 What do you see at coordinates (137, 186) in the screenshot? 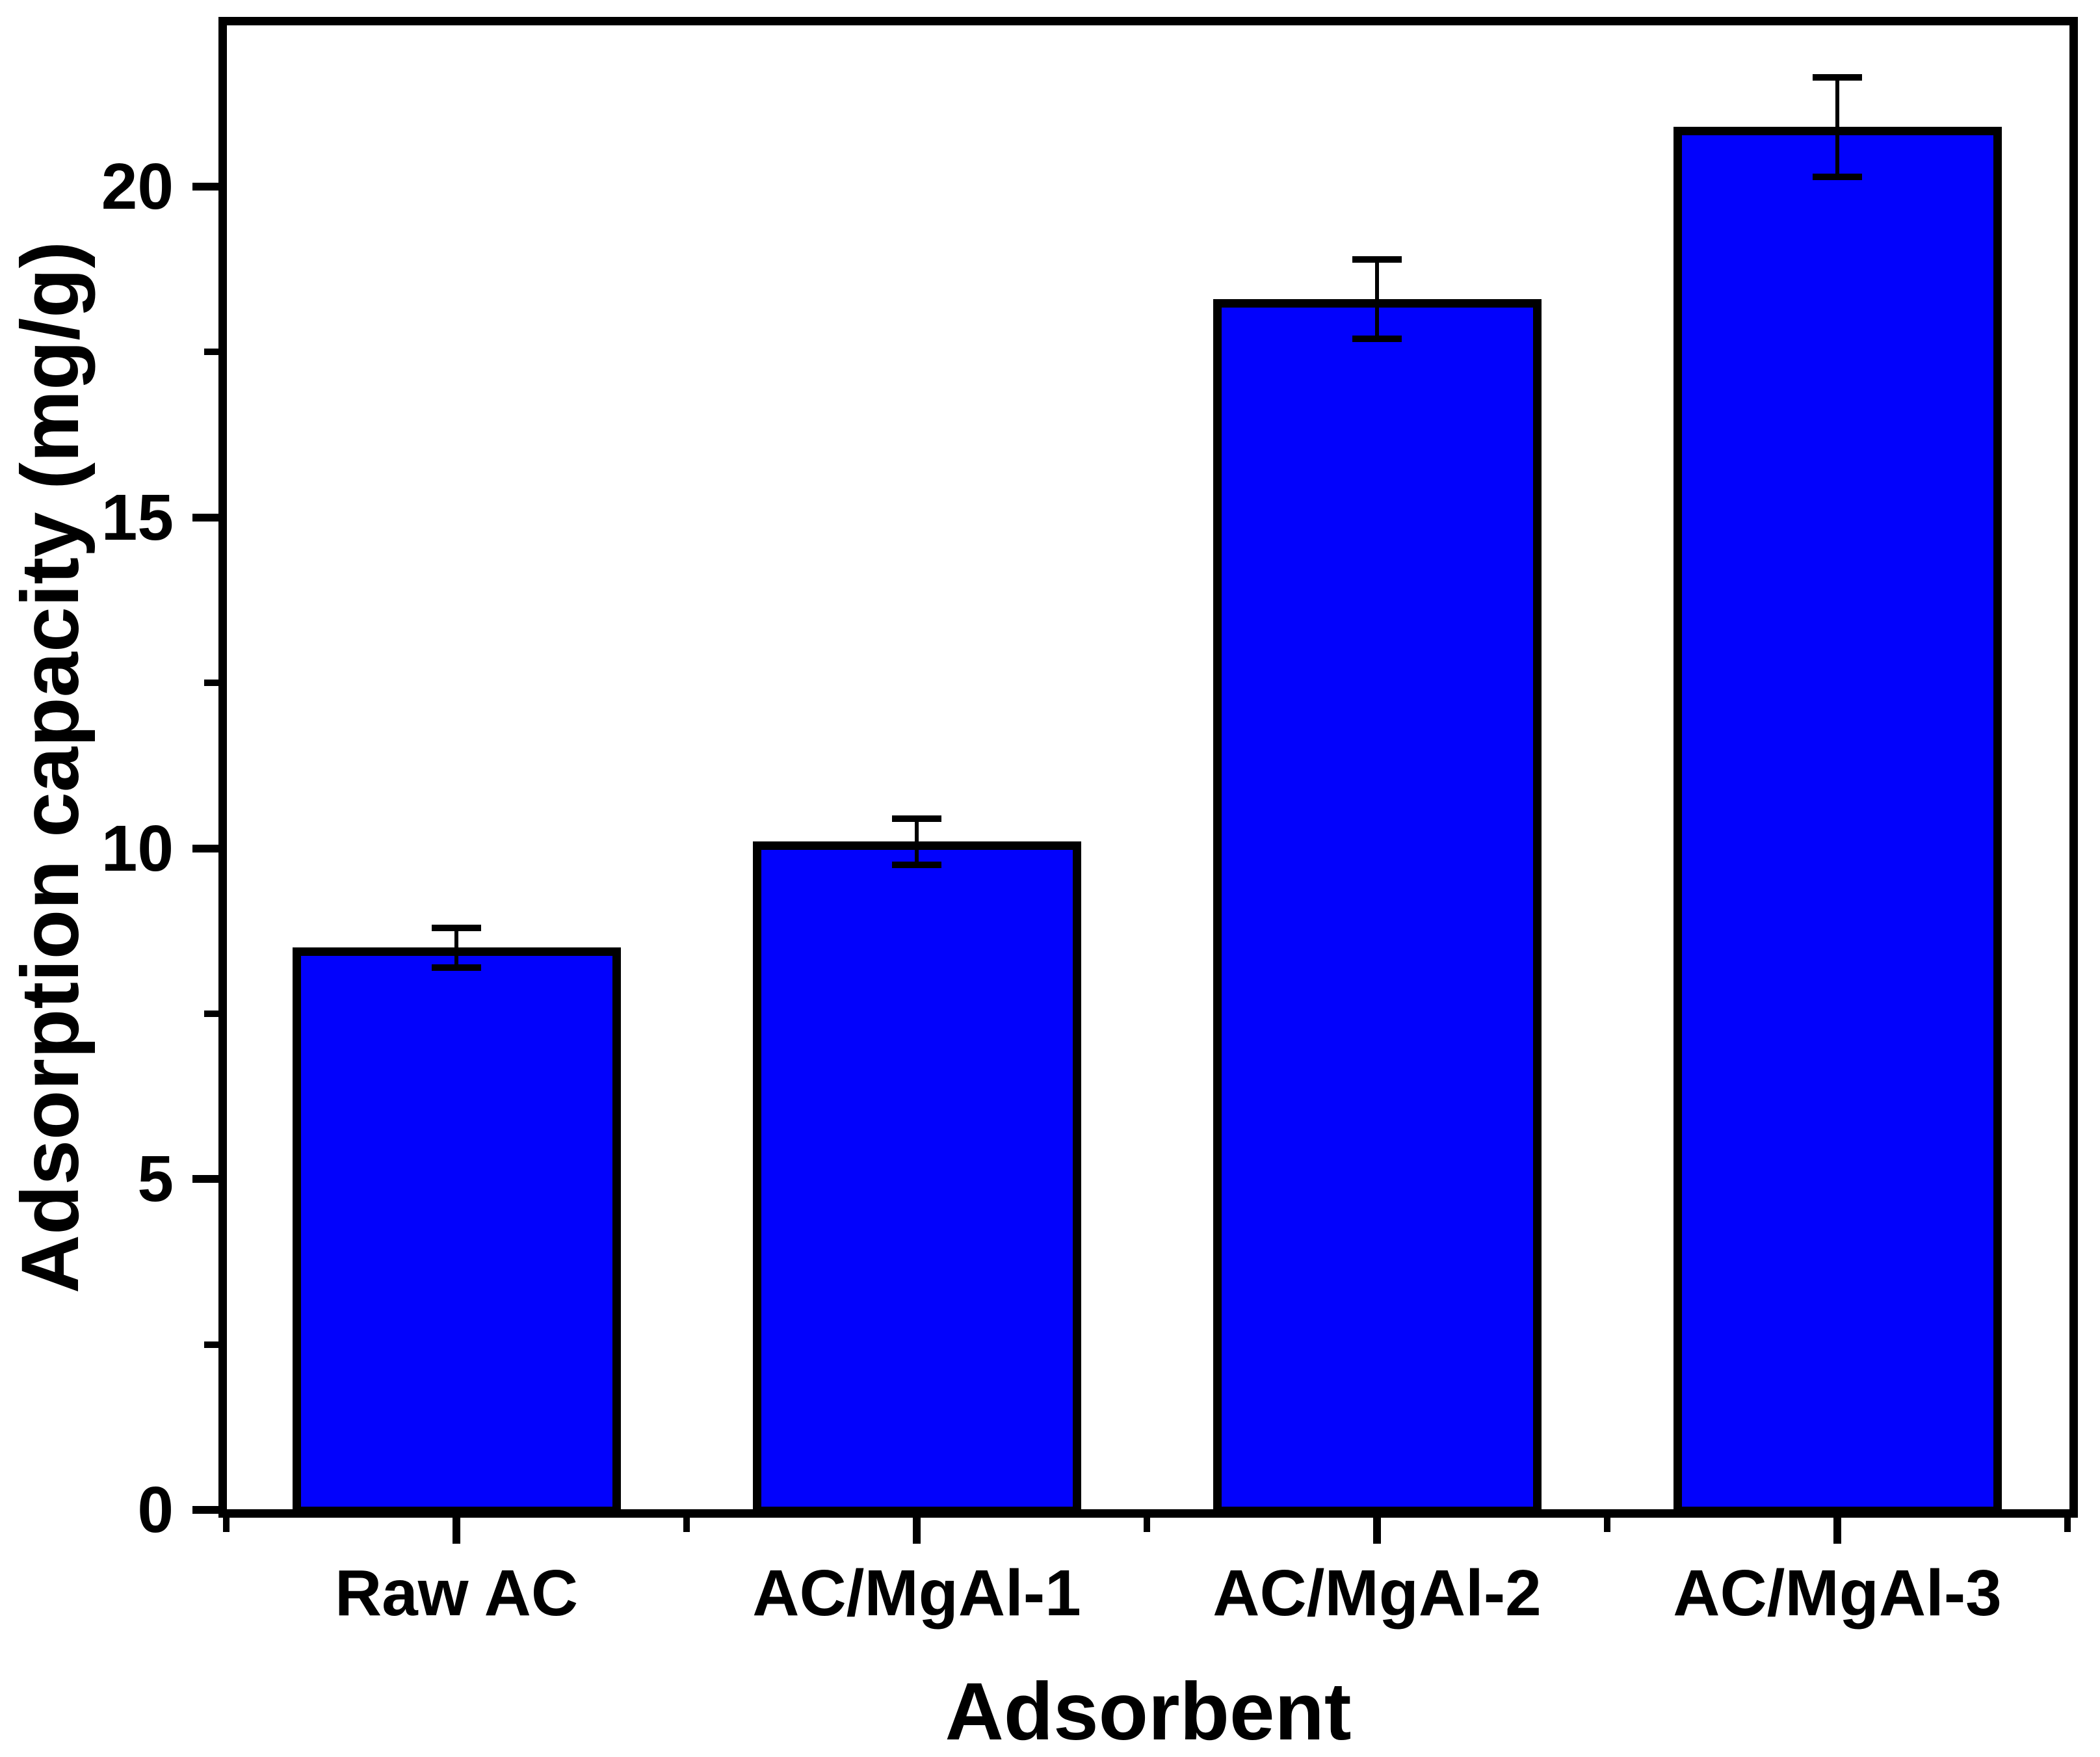
I see `y-tick-label-20: 20` at bounding box center [137, 186].